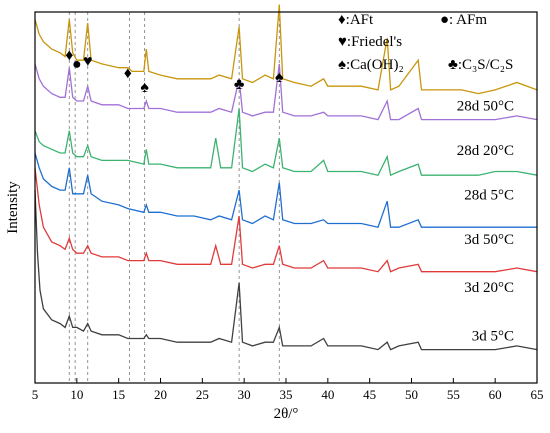 The height and width of the screenshot is (433, 550). I want to click on x-tick-label: 55, so click(453, 394).